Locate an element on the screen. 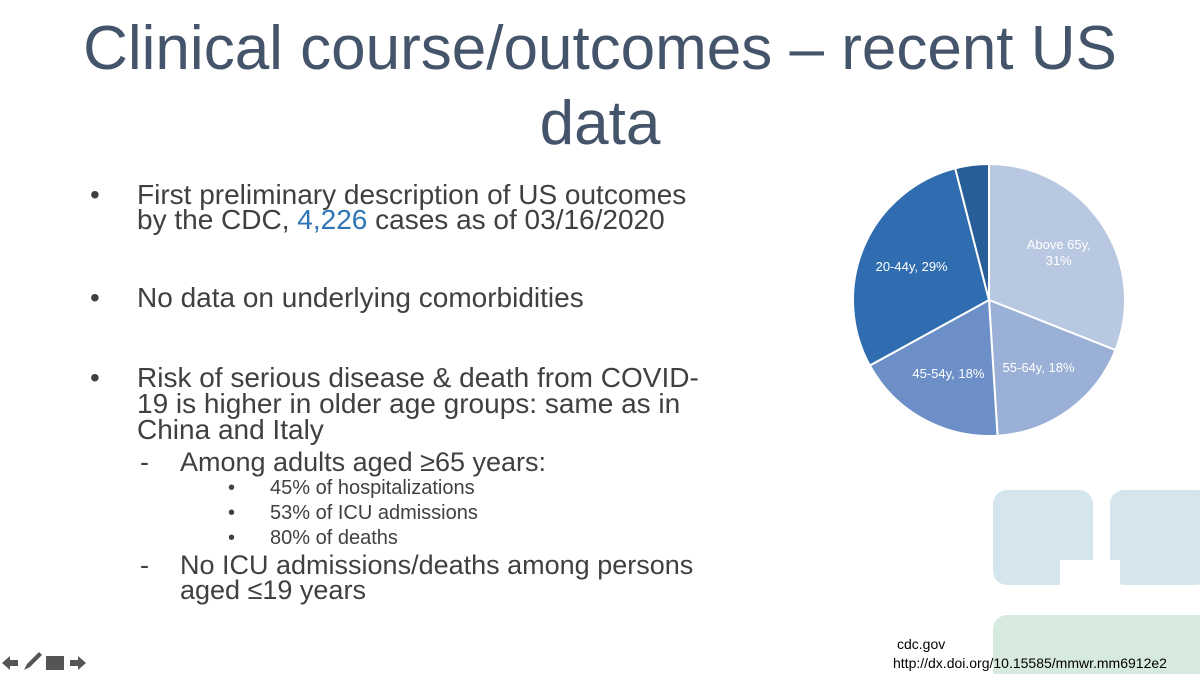 The image size is (1200, 674). sub-text: aged ≤19 years is located at coordinates (273, 590).